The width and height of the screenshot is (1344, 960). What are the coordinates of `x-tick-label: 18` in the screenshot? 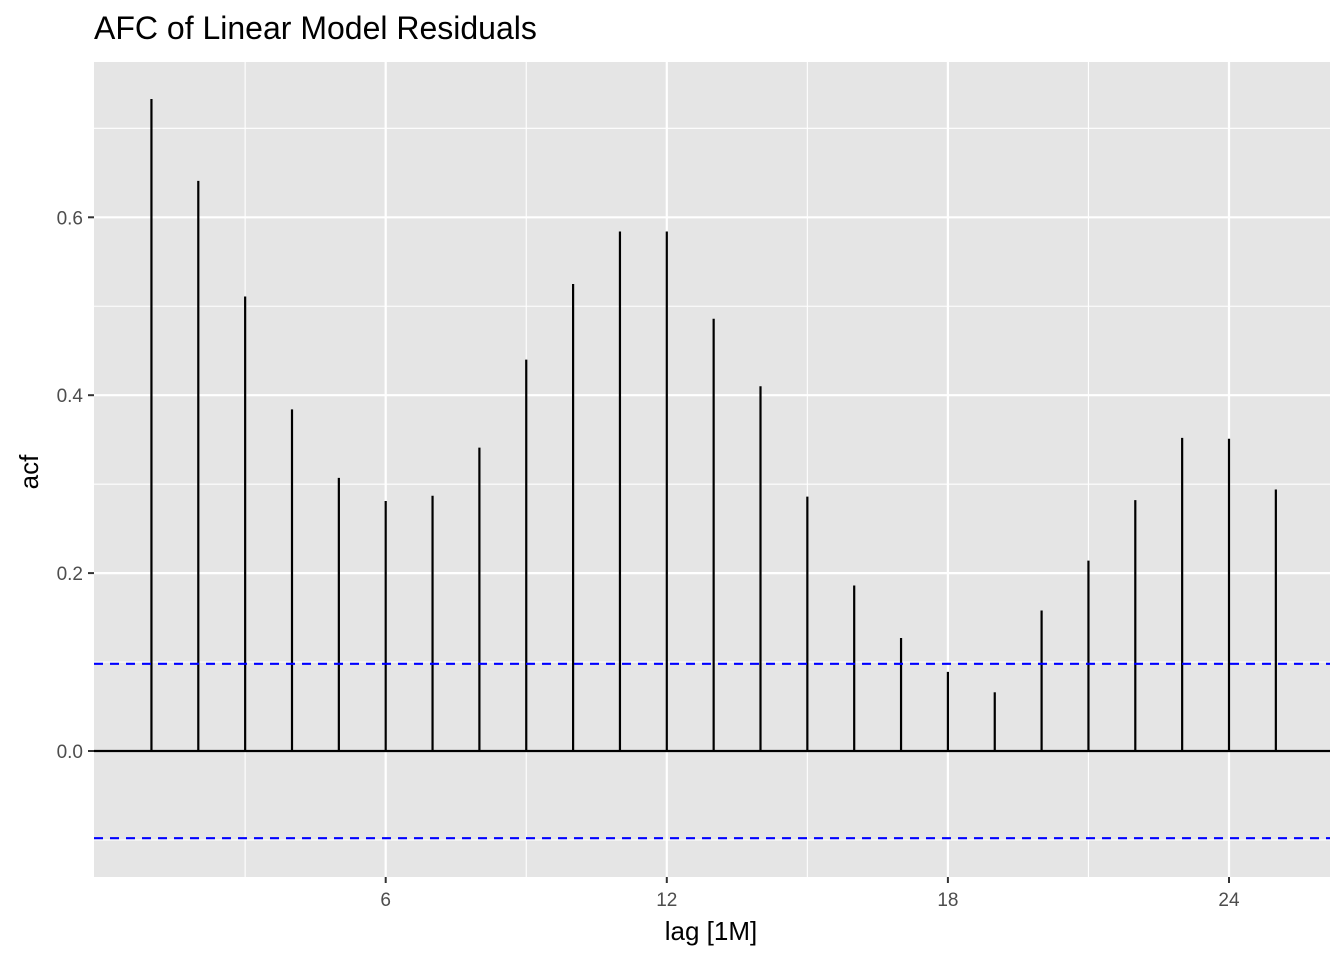 It's located at (947, 900).